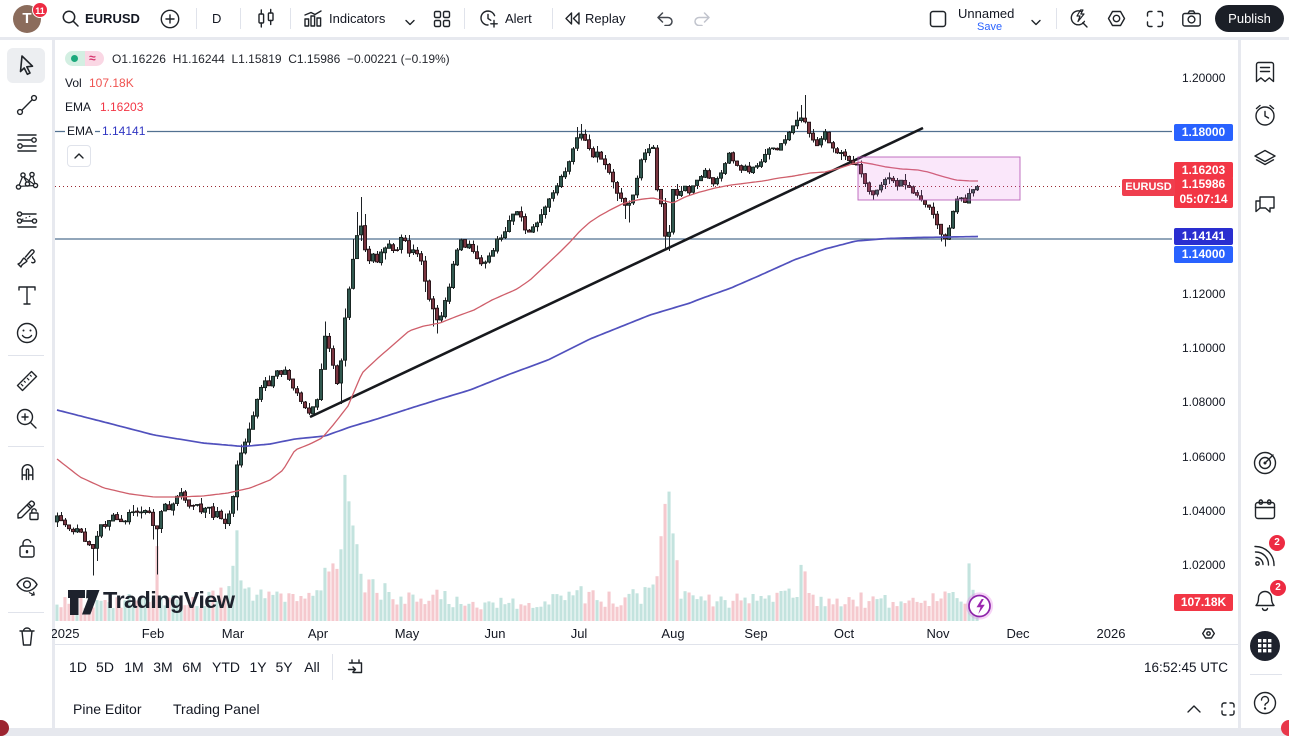 The height and width of the screenshot is (736, 1289). I want to click on svg-text: TradingView, so click(169, 600).